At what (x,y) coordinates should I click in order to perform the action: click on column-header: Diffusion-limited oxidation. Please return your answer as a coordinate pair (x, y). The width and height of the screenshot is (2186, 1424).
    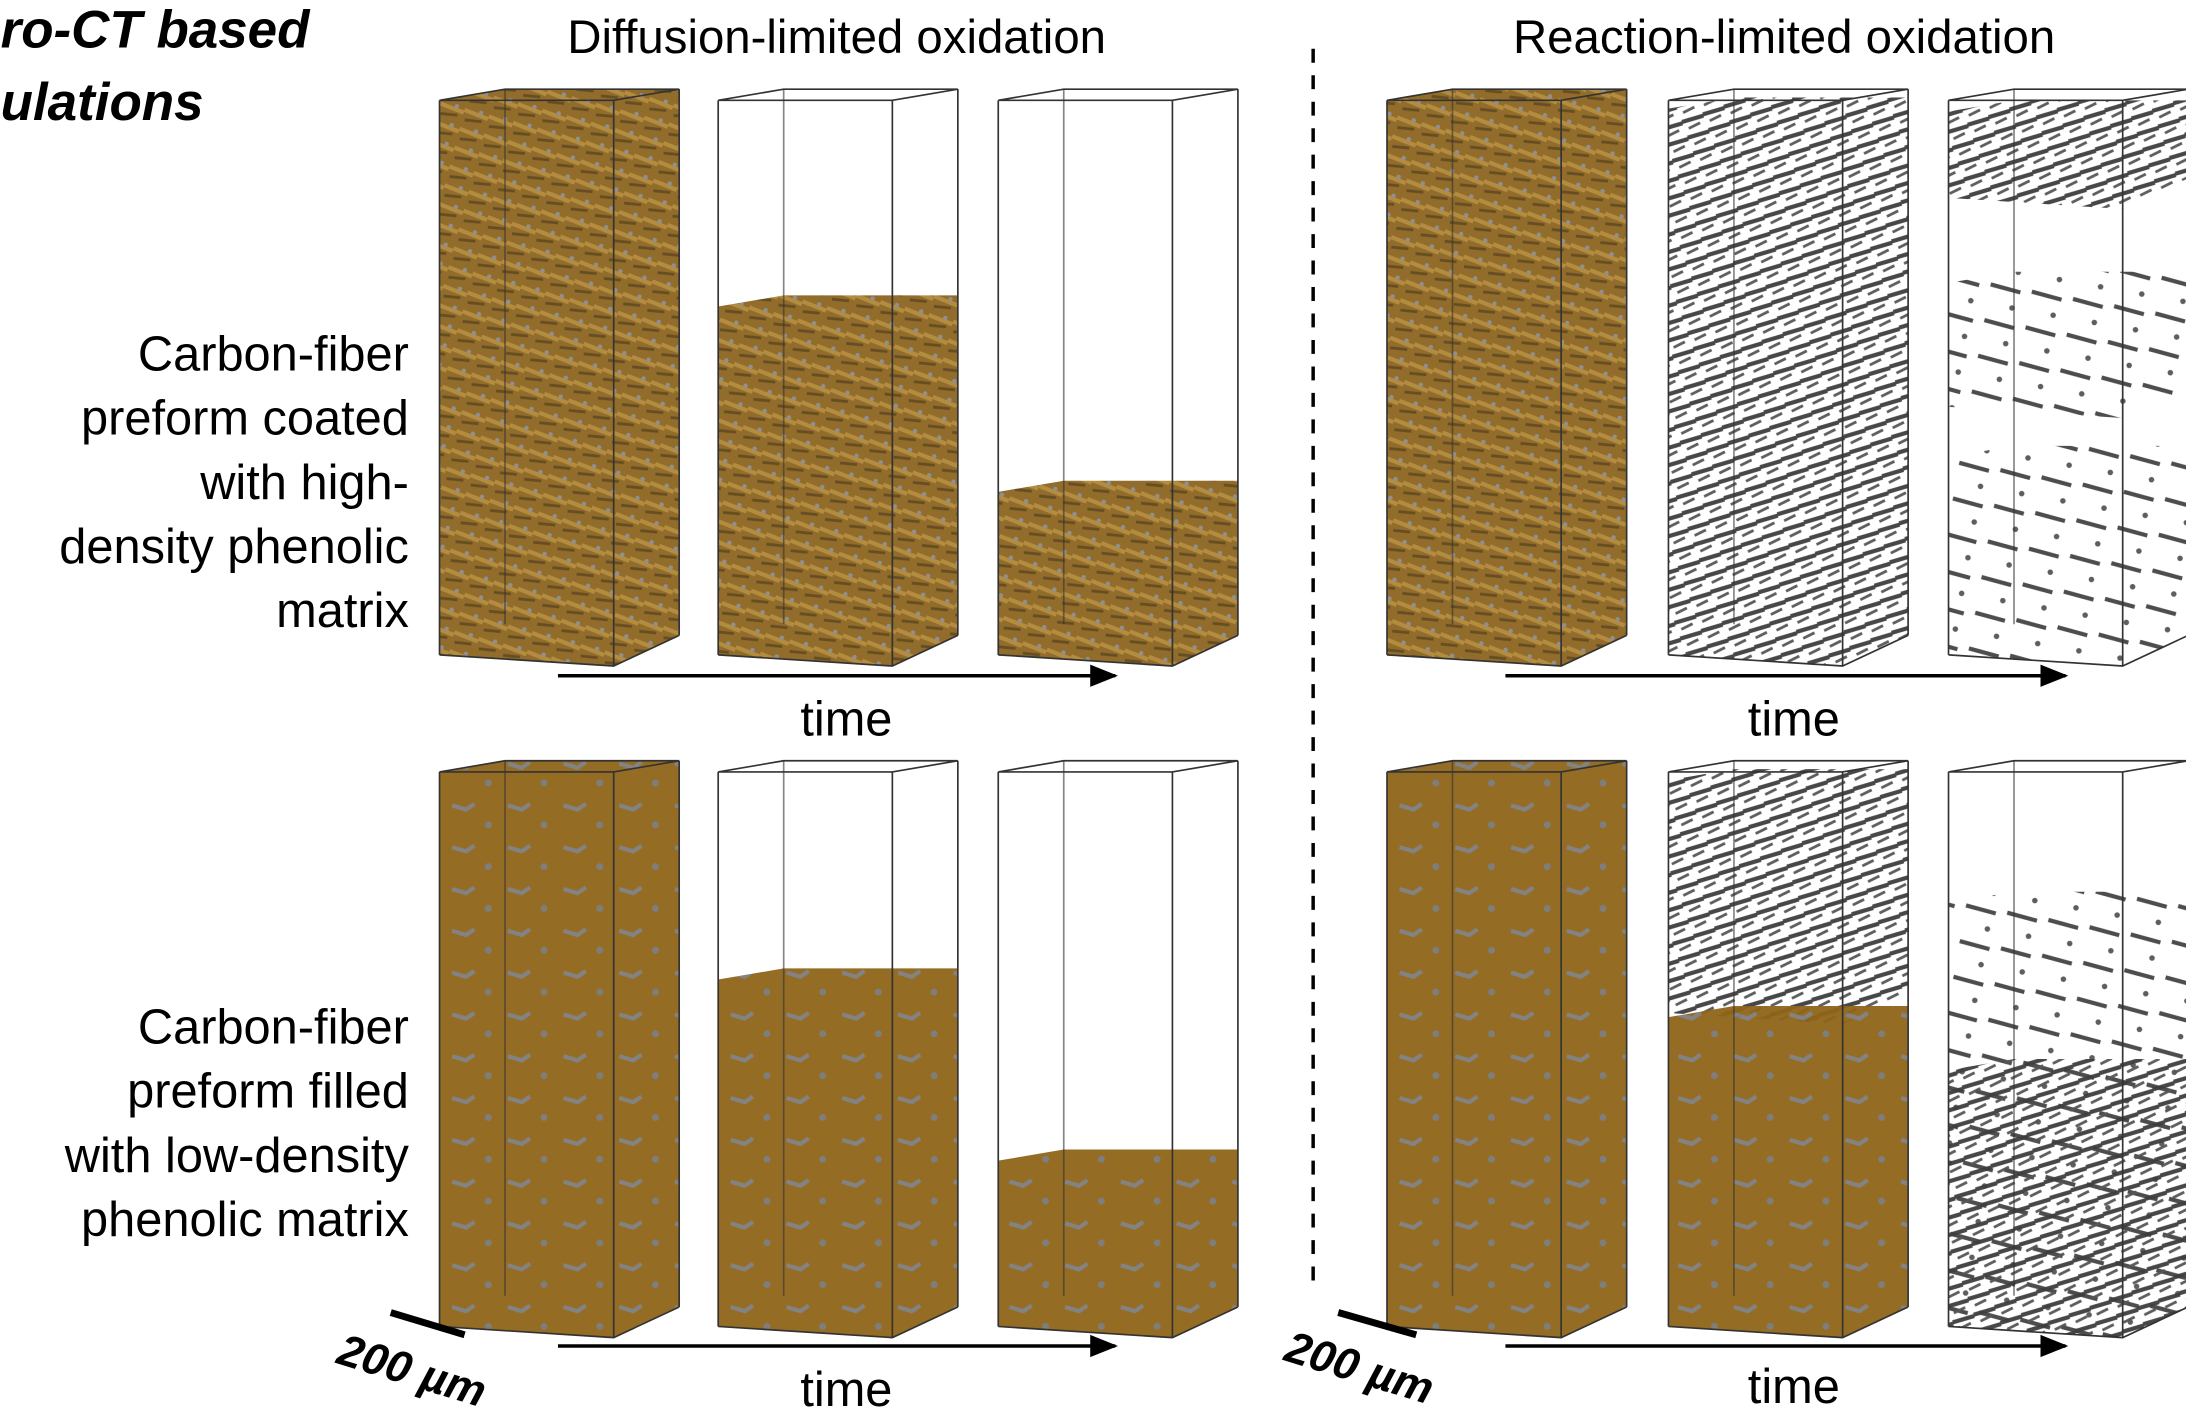
    Looking at the image, I should click on (836, 37).